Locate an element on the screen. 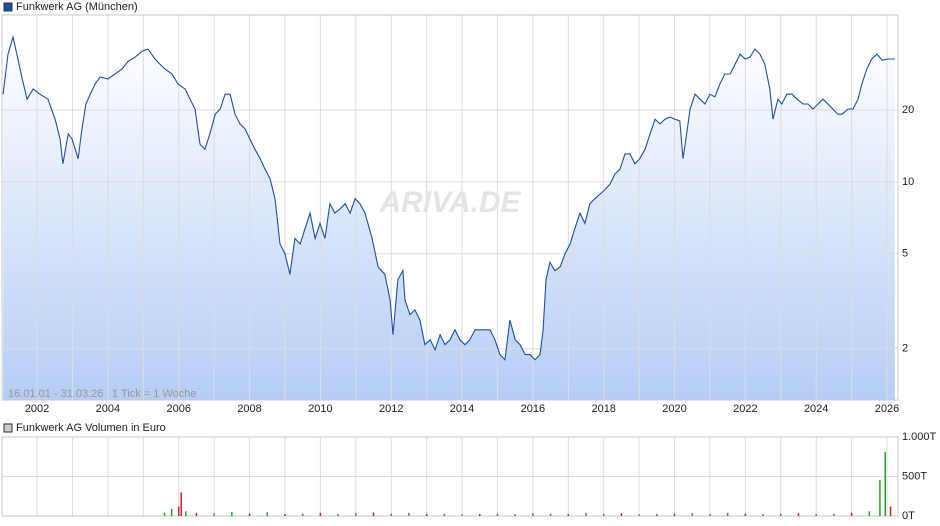 The image size is (940, 526). x-tick-label: 2002 is located at coordinates (37, 409).